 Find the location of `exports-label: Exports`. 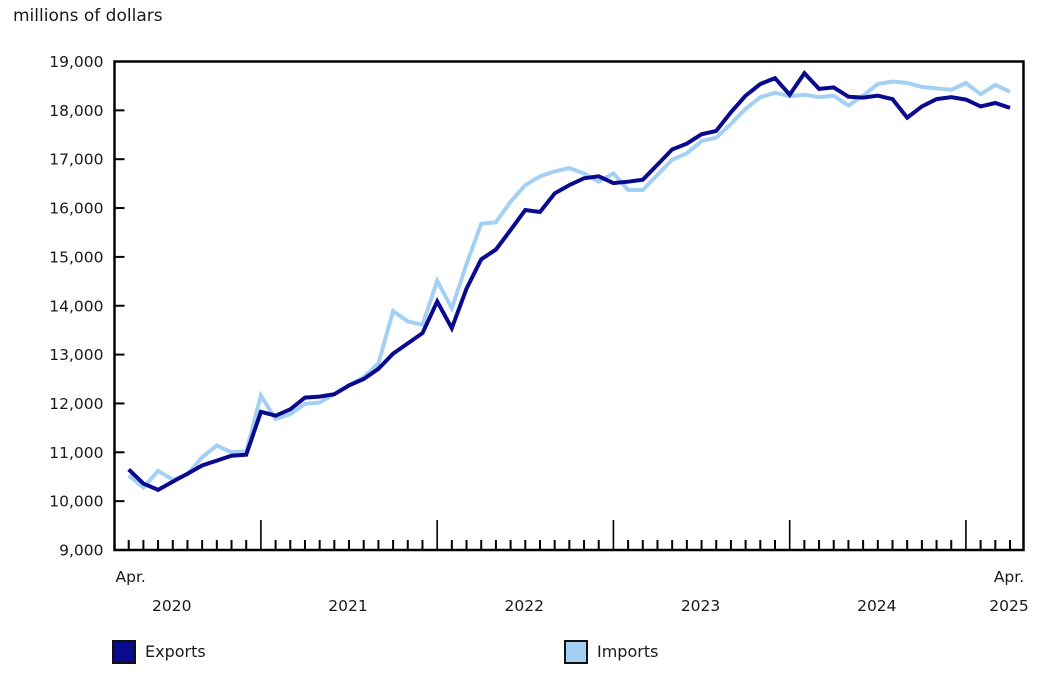

exports-label: Exports is located at coordinates (175, 651).